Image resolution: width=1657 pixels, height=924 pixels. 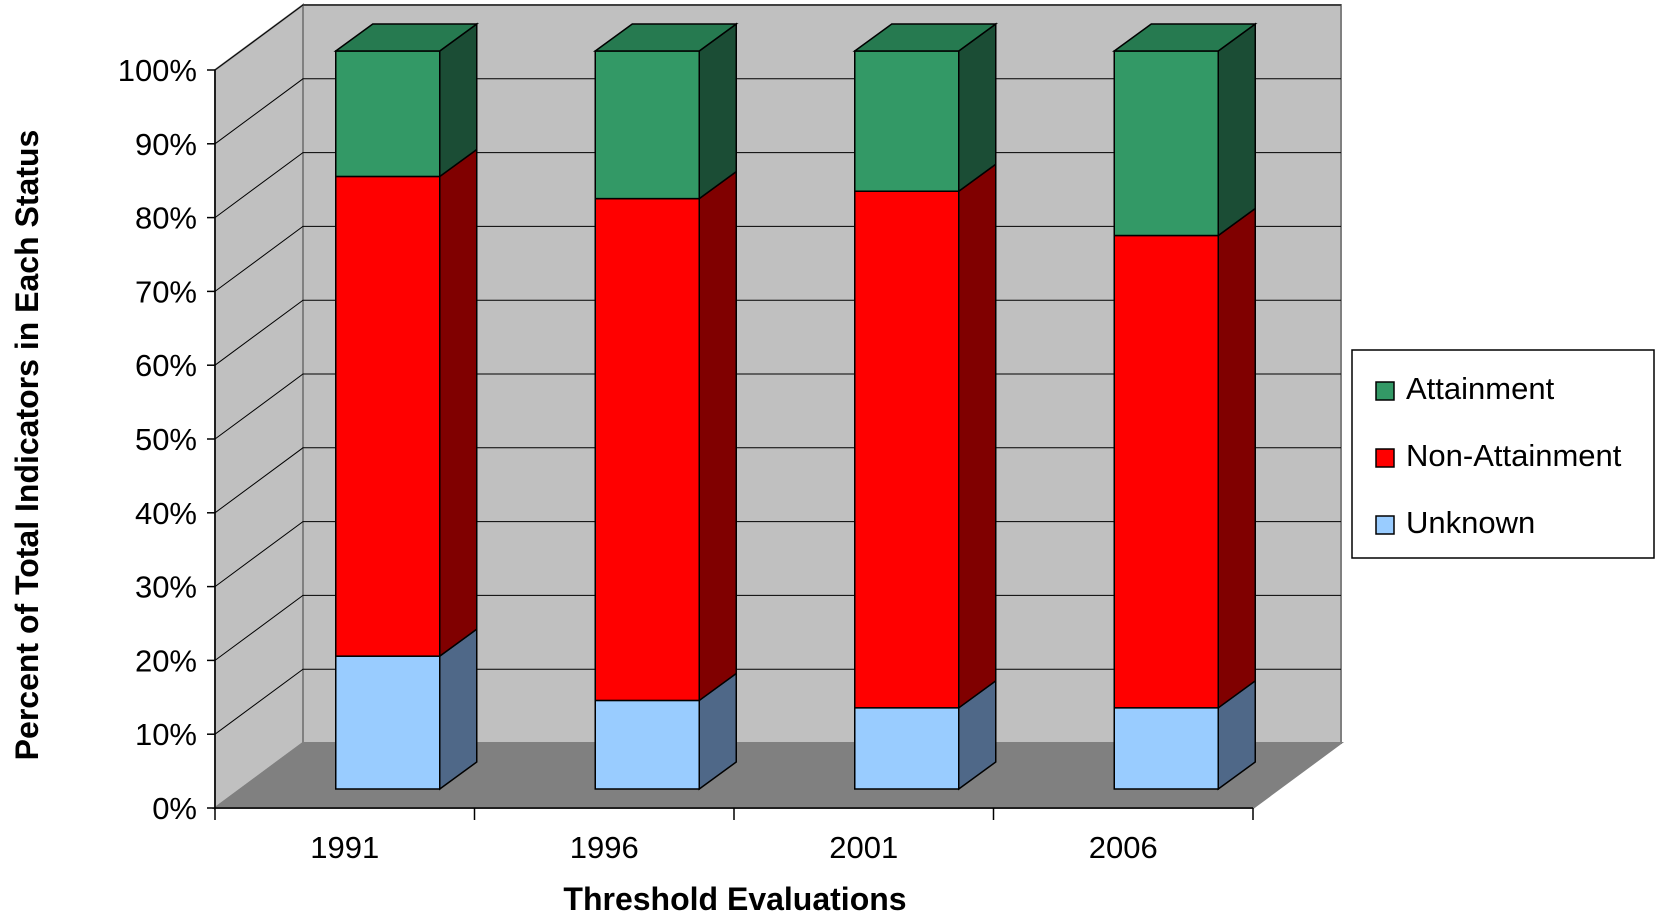 I want to click on bar-side-non-attainment-1996, so click(x=717, y=436).